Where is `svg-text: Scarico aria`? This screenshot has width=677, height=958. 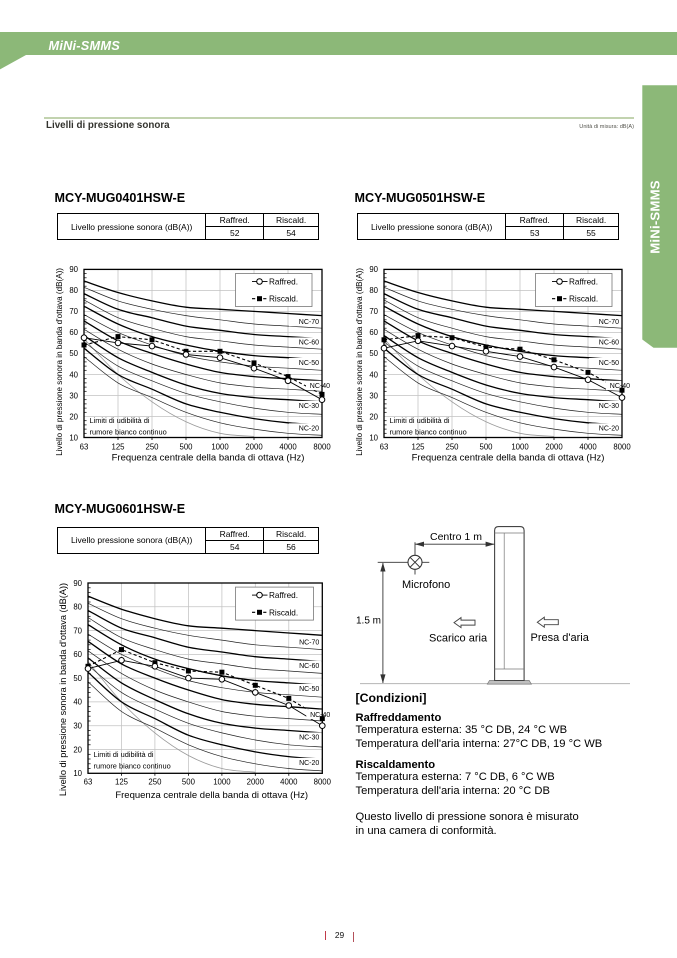 svg-text: Scarico aria is located at coordinates (458, 638).